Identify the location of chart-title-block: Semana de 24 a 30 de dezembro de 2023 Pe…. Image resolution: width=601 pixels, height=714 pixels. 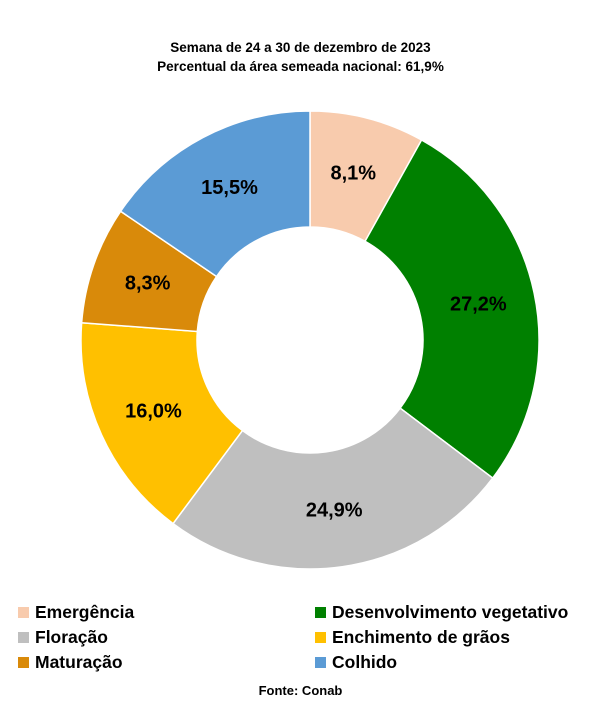
(300, 57).